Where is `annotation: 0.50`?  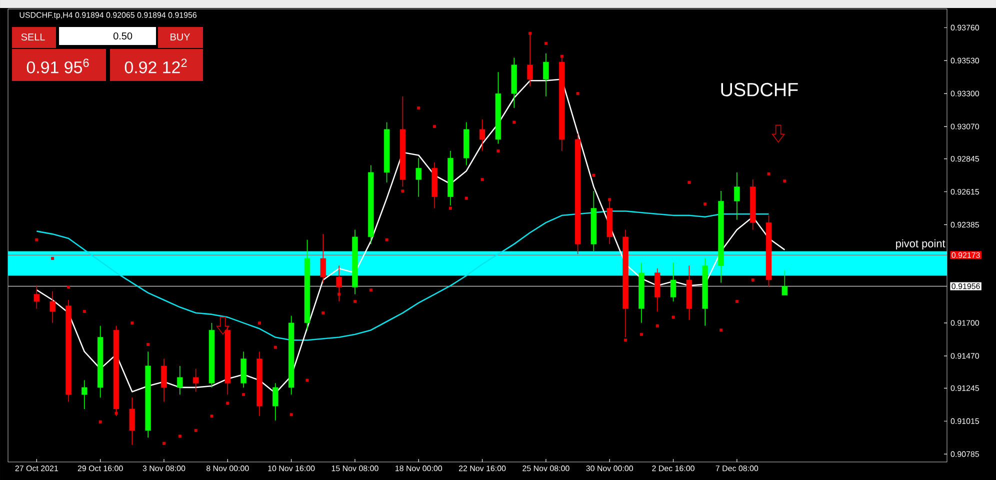
annotation: 0.50 is located at coordinates (122, 36).